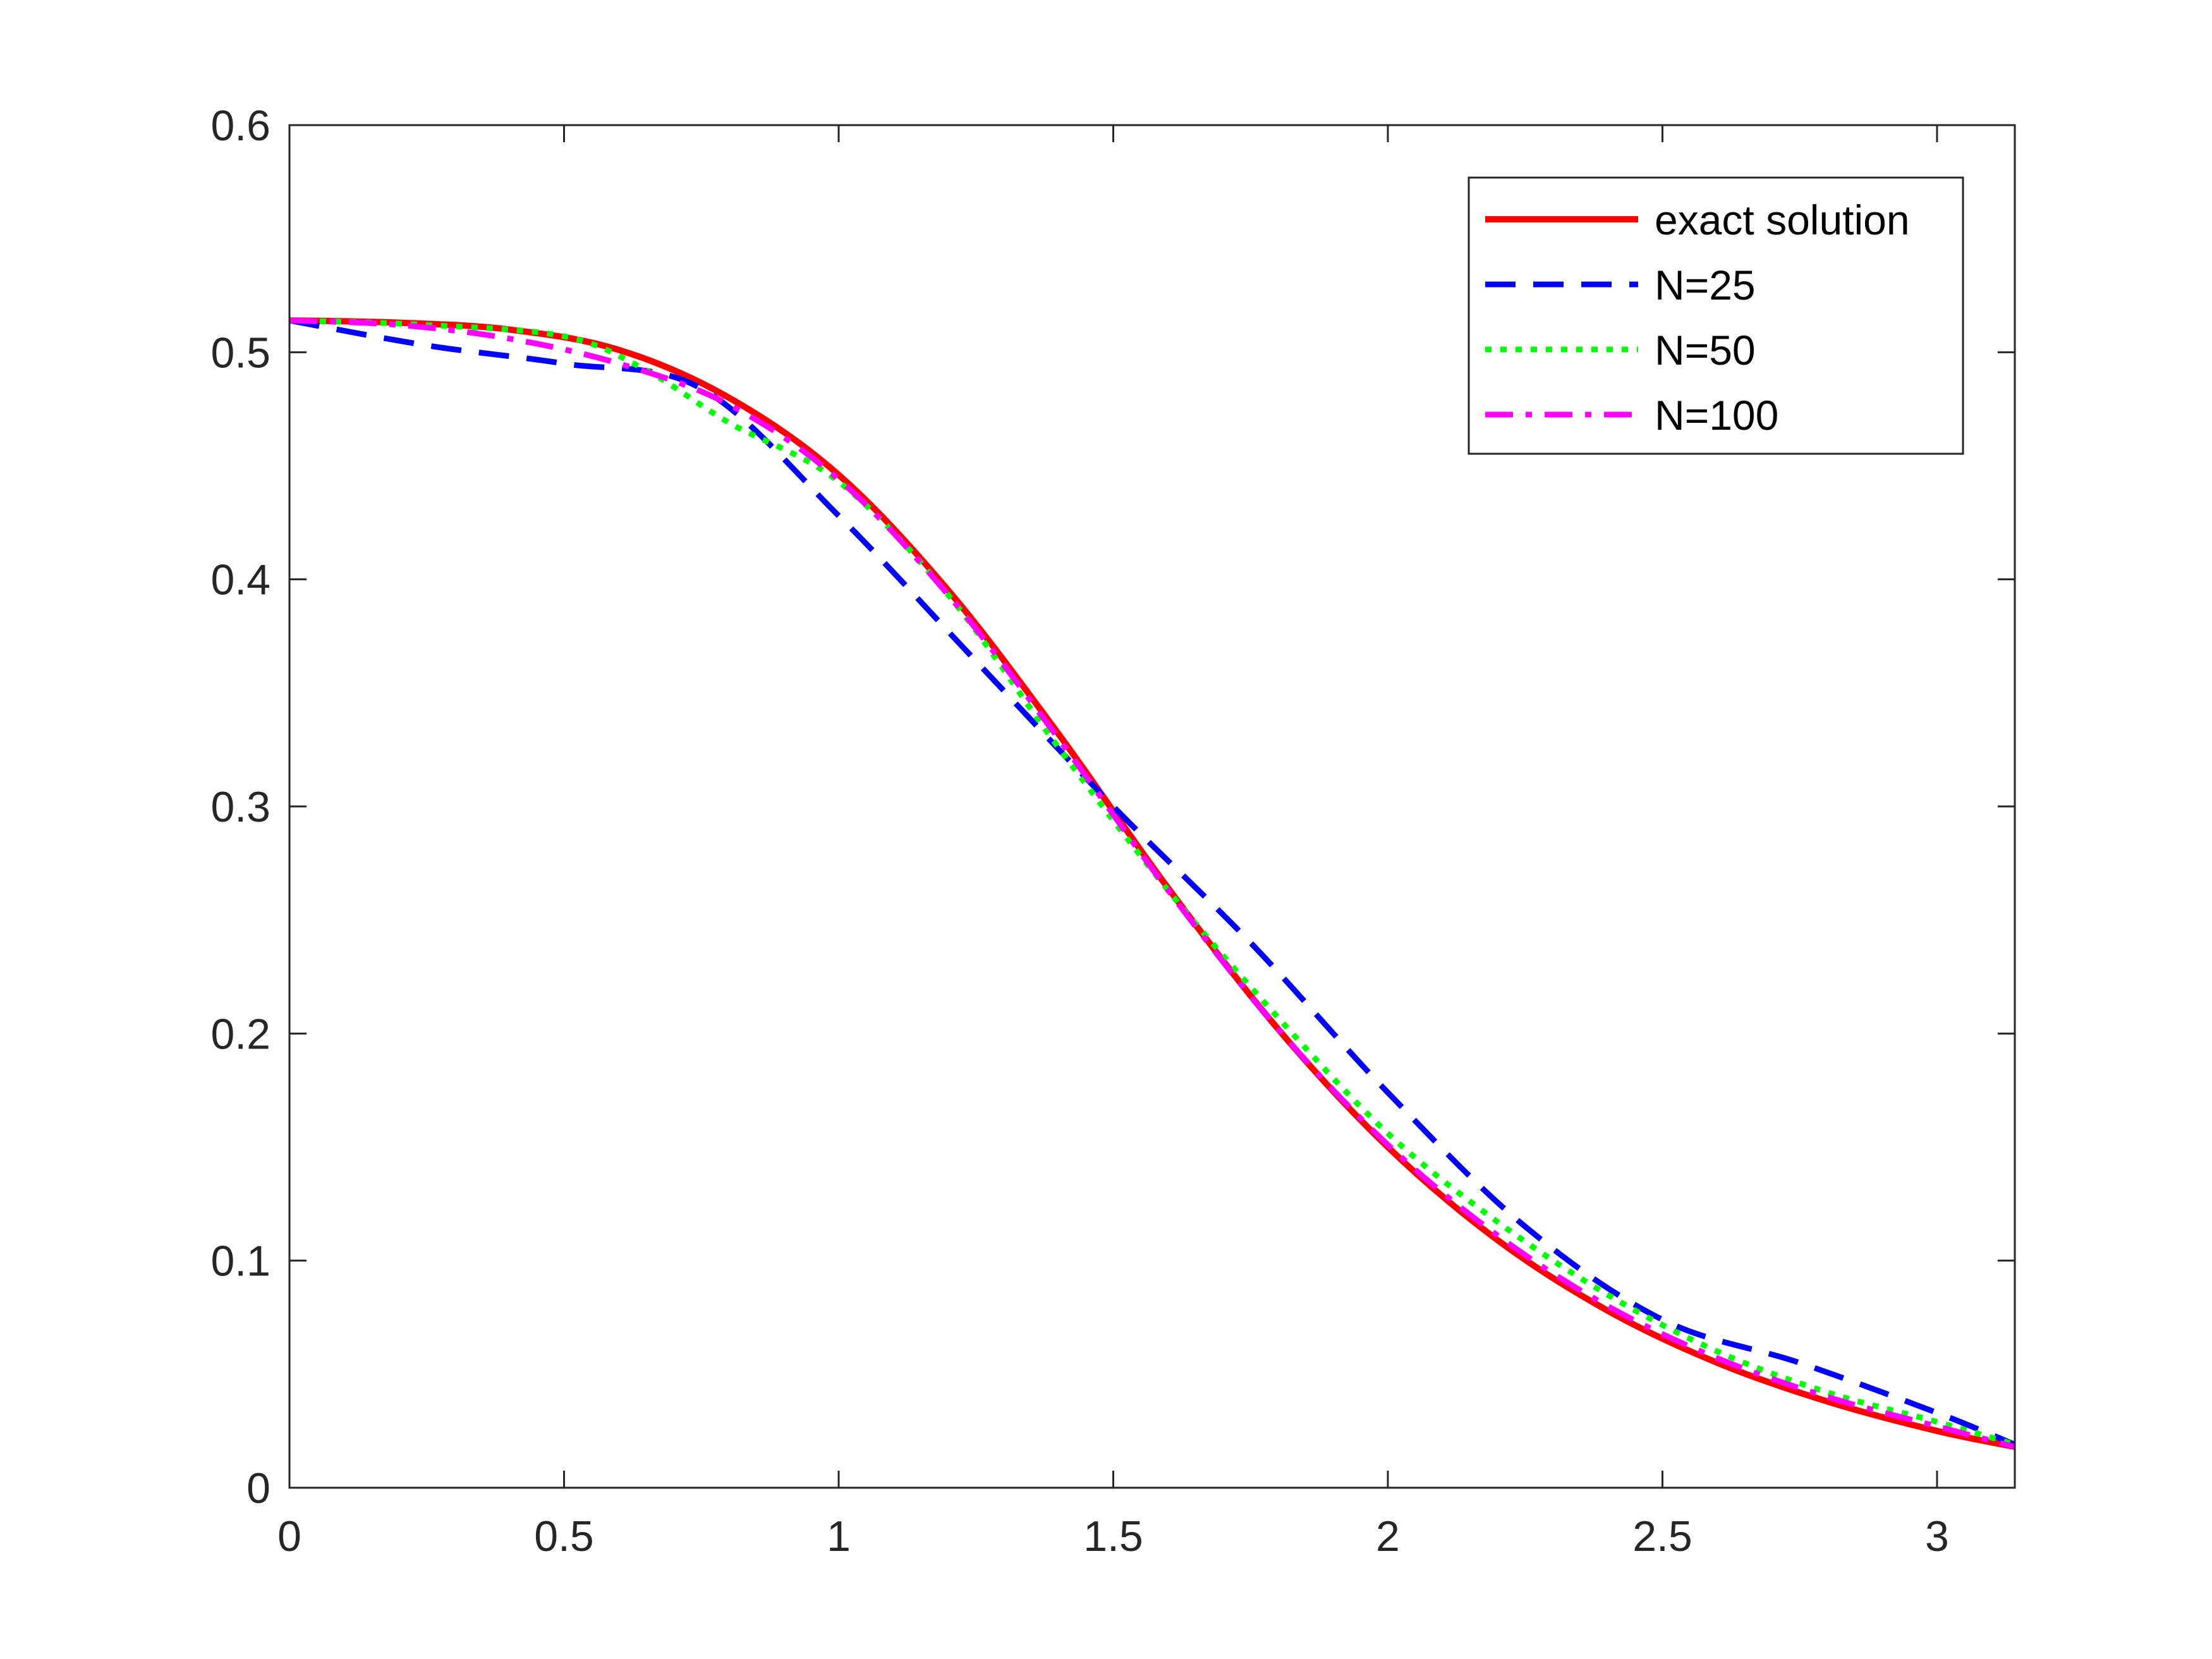 The image size is (2212, 1659). Describe the element at coordinates (240, 126) in the screenshot. I see `y-tick-label: 0.6` at that location.